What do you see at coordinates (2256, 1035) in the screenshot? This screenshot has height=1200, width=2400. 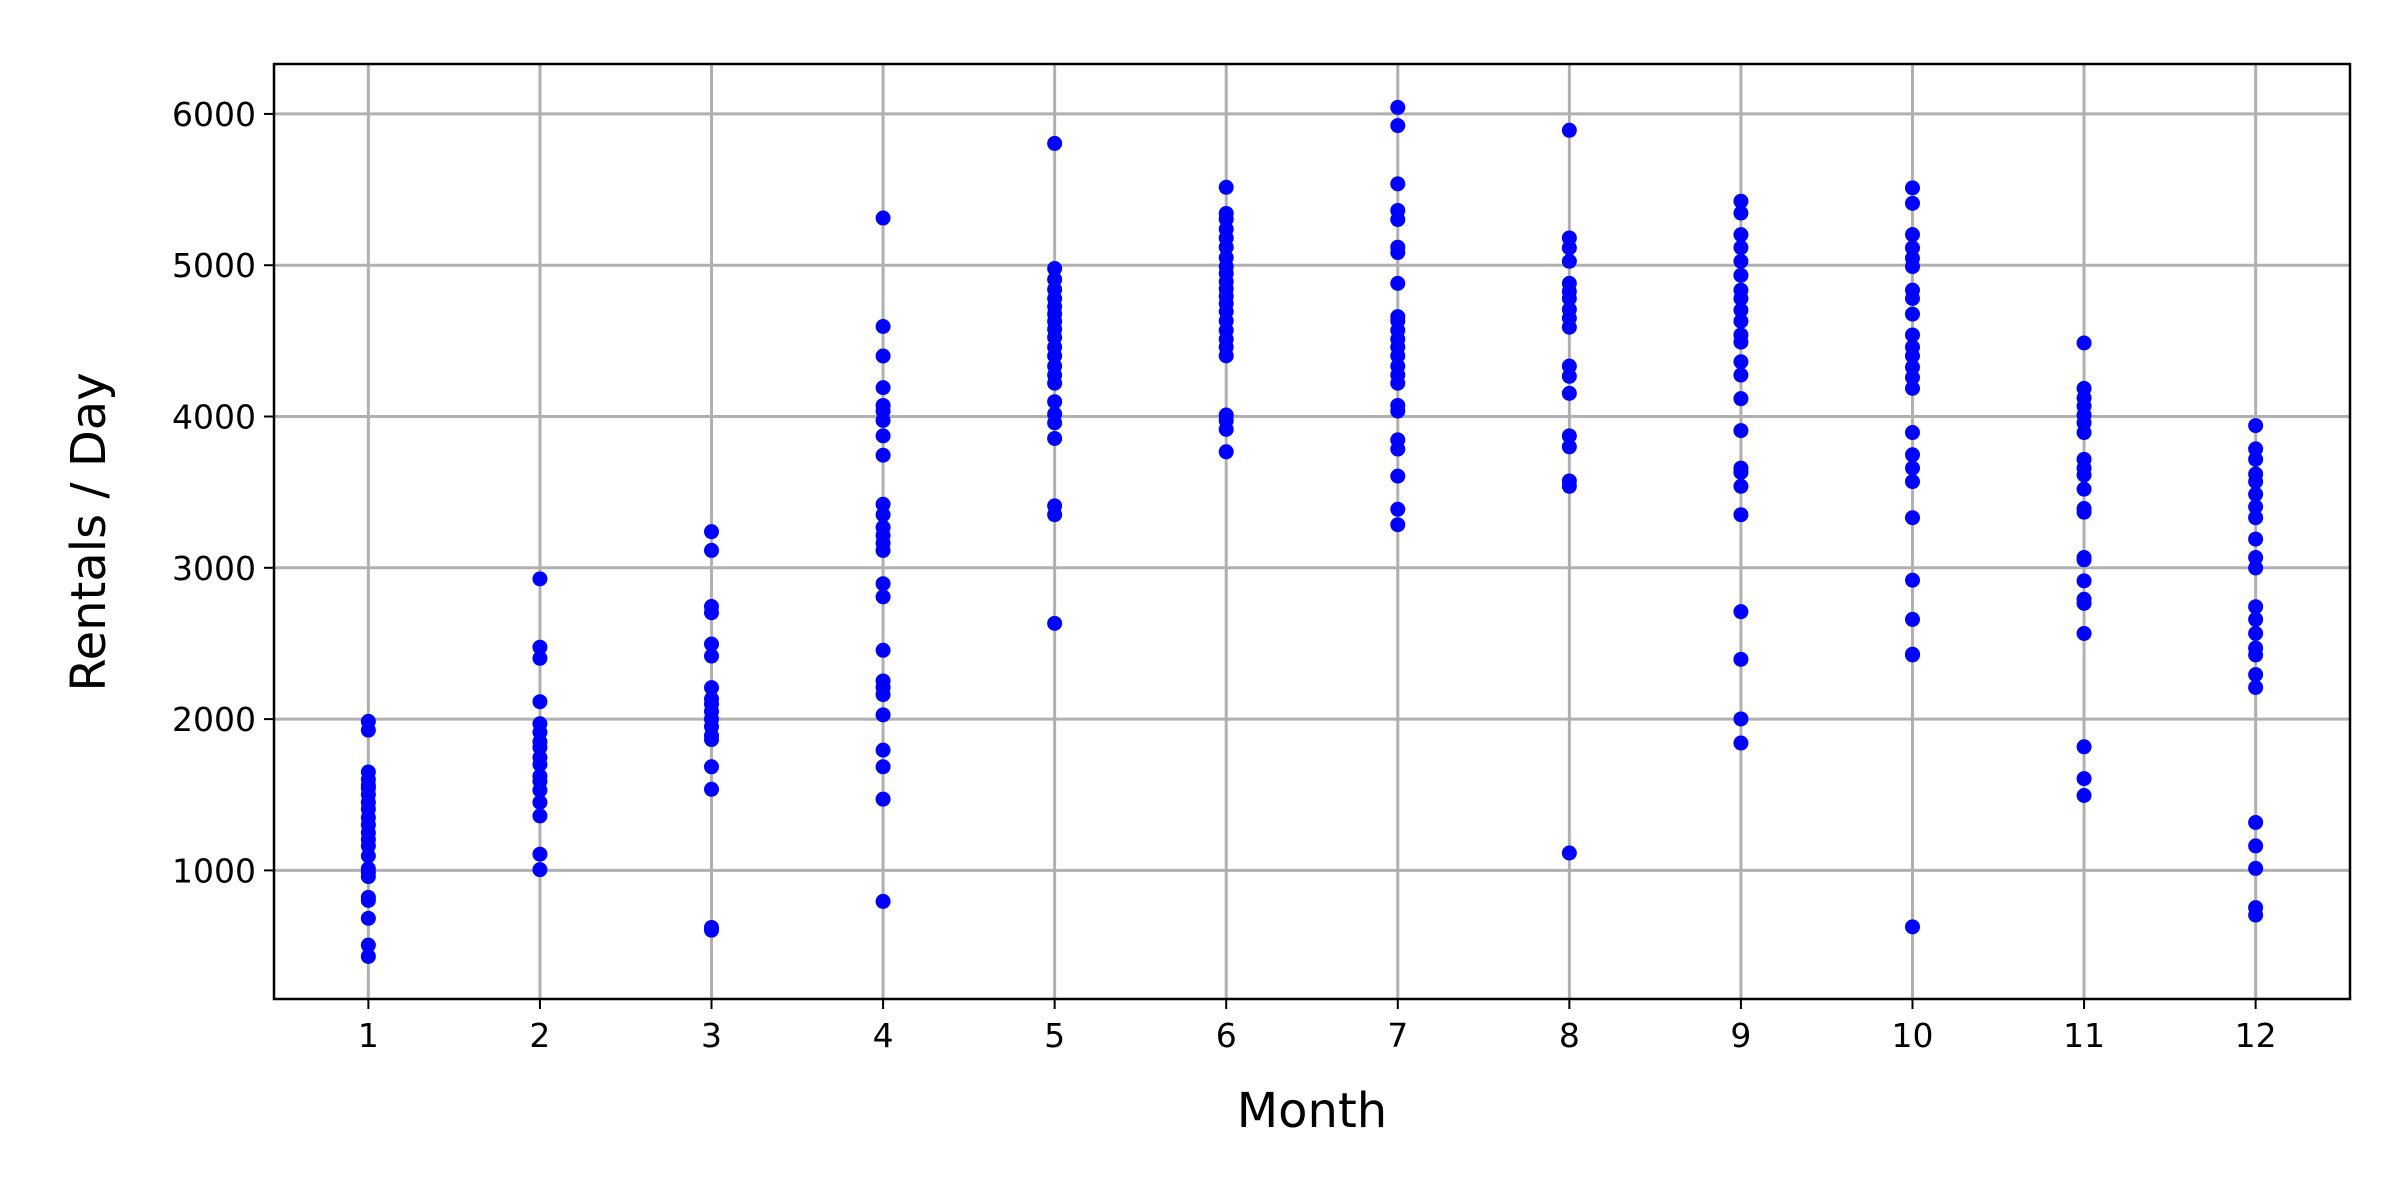 I see `x-tick-label: 12` at bounding box center [2256, 1035].